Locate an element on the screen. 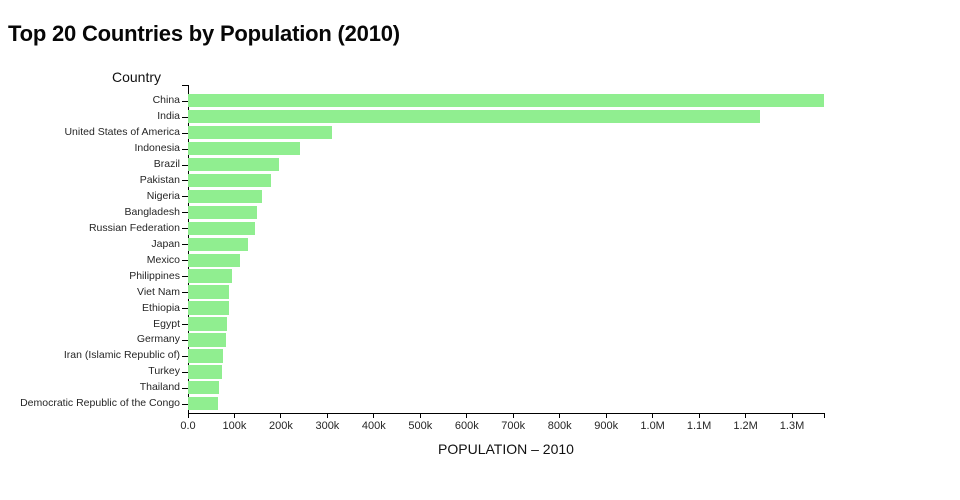  y-tick-label: Philippines is located at coordinates (154, 275).